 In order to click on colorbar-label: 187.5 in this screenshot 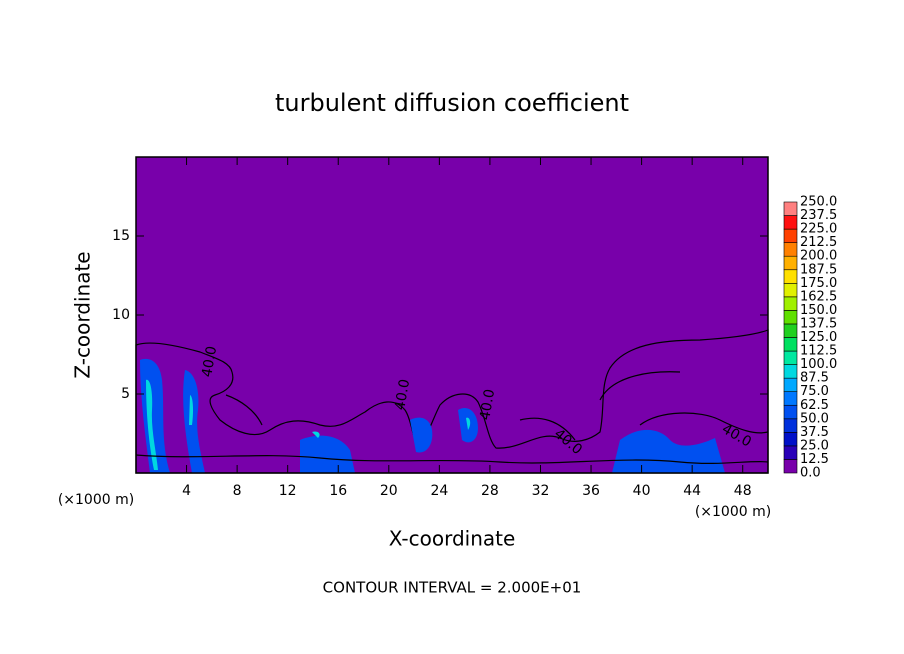, I will do `click(818, 269)`.